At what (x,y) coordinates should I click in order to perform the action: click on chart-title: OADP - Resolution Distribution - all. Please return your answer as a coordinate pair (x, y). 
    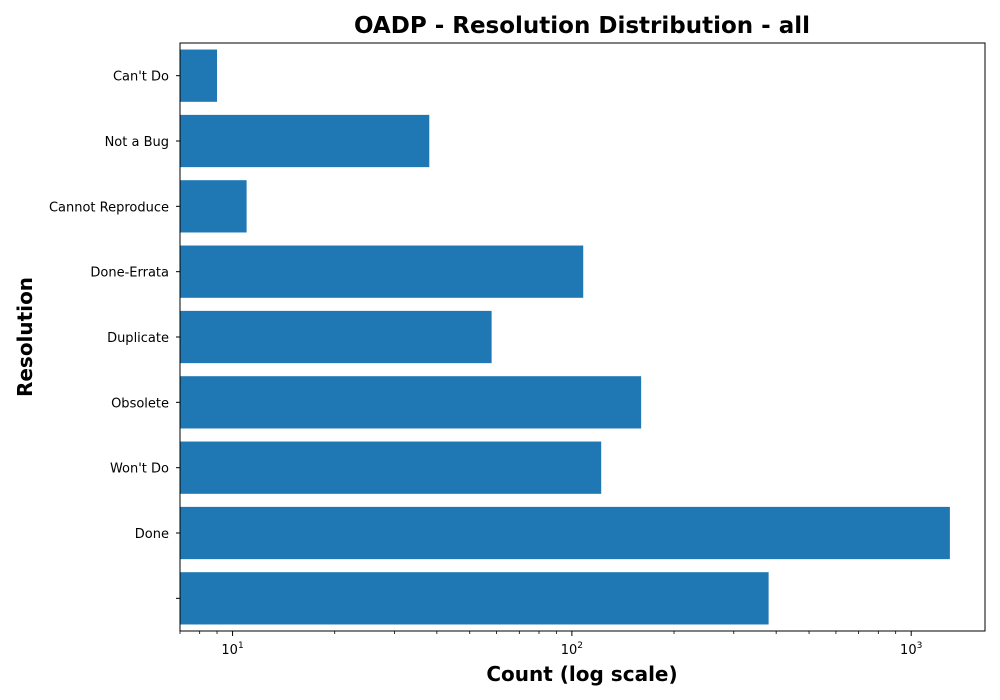
    Looking at the image, I should click on (582, 26).